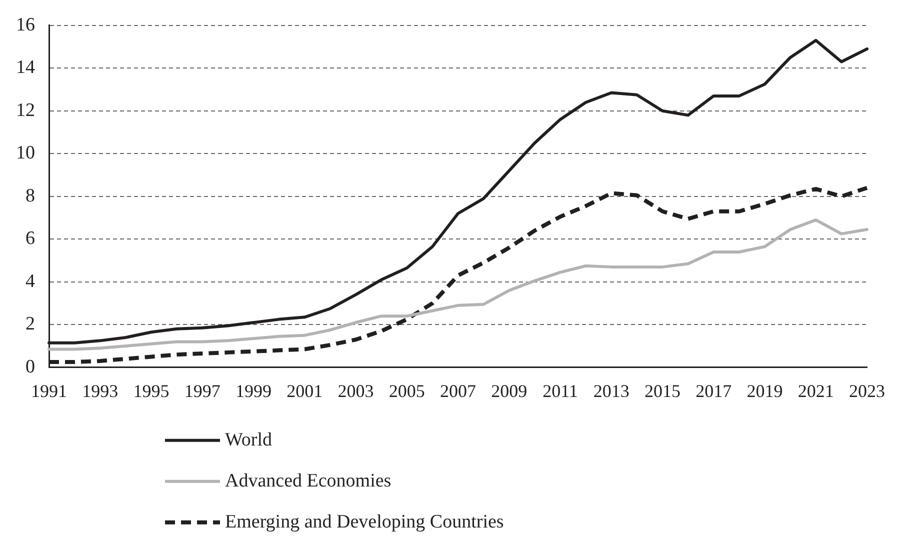 The image size is (907, 542). What do you see at coordinates (30, 324) in the screenshot?
I see `y-tick-label: 2` at bounding box center [30, 324].